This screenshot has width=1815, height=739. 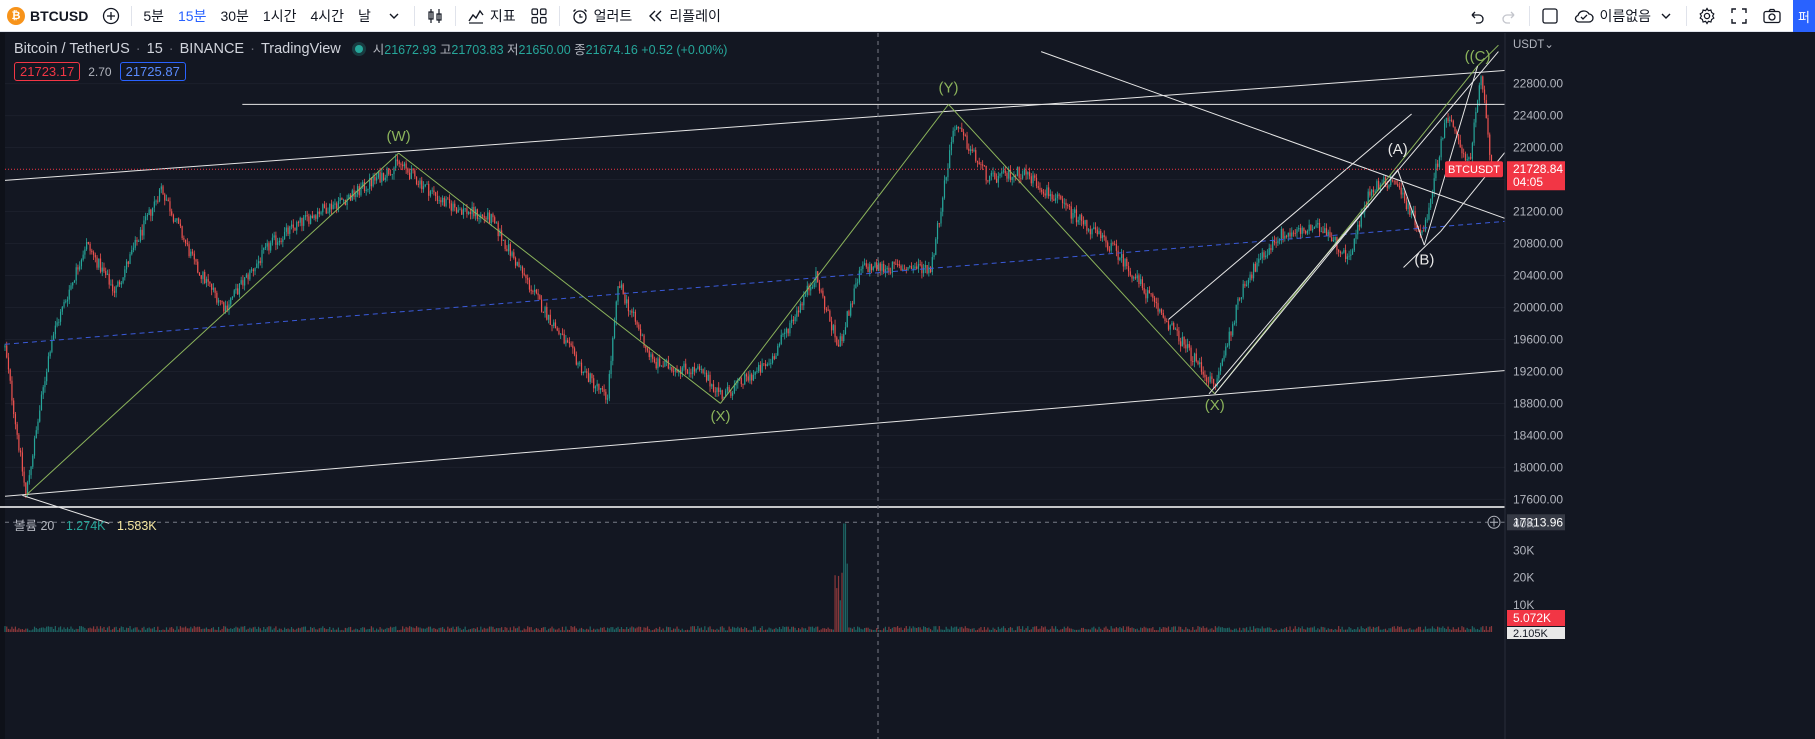 I want to click on interval-1d: 날, so click(x=364, y=15).